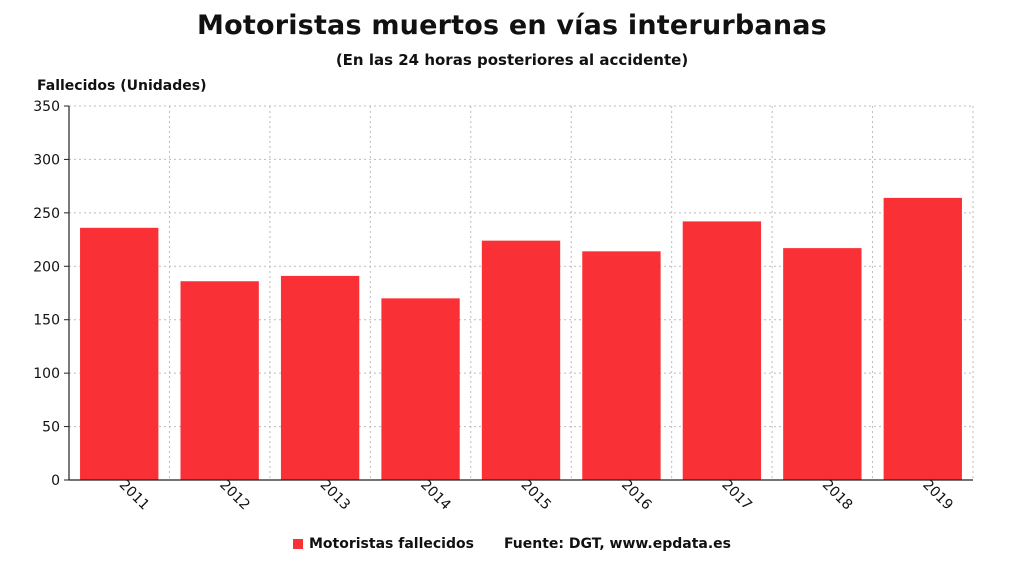 This screenshot has height=576, width=1024. I want to click on y-tick-label: 300, so click(46, 160).